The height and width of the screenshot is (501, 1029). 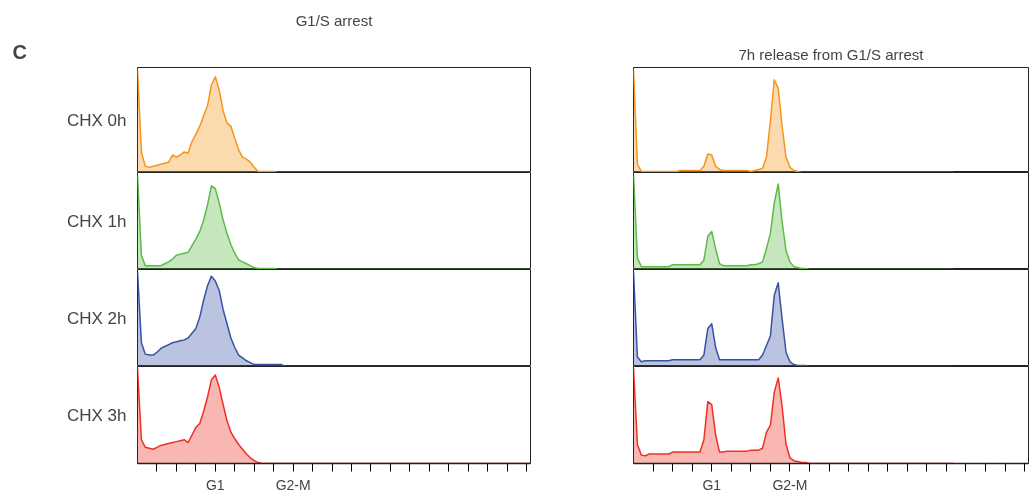 I want to click on y-axis-title: CHX 0h, so click(x=96, y=120).